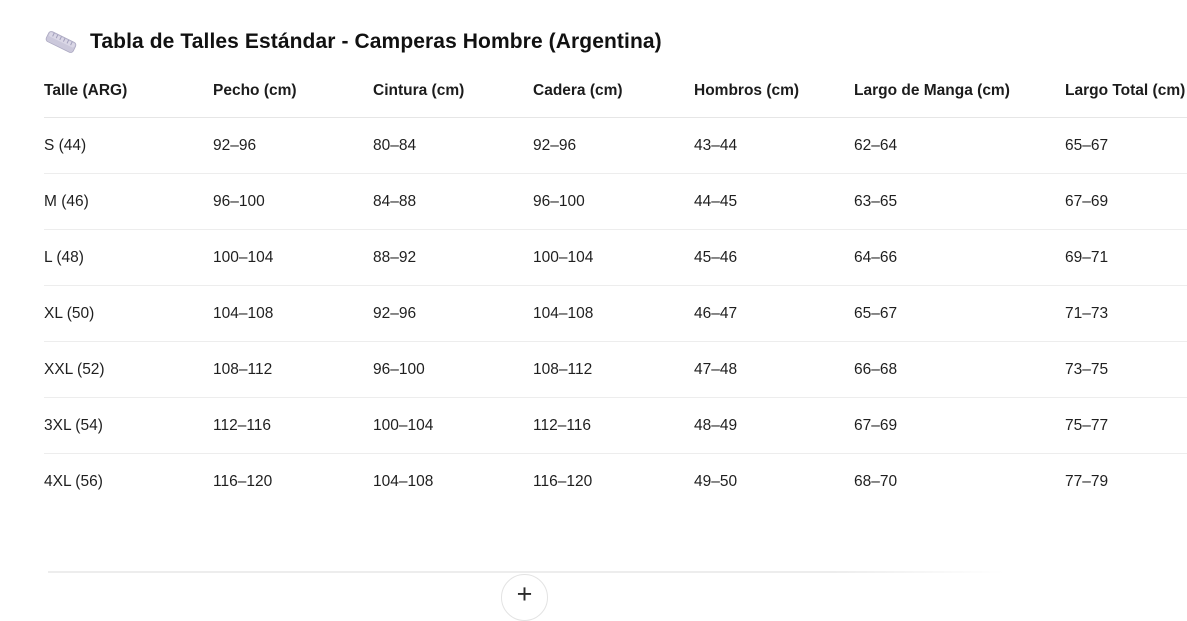 The height and width of the screenshot is (621, 1187). I want to click on table-row: L (48) 100–104 88–92 100–104 45–46 64–66 69–71, so click(615, 257).